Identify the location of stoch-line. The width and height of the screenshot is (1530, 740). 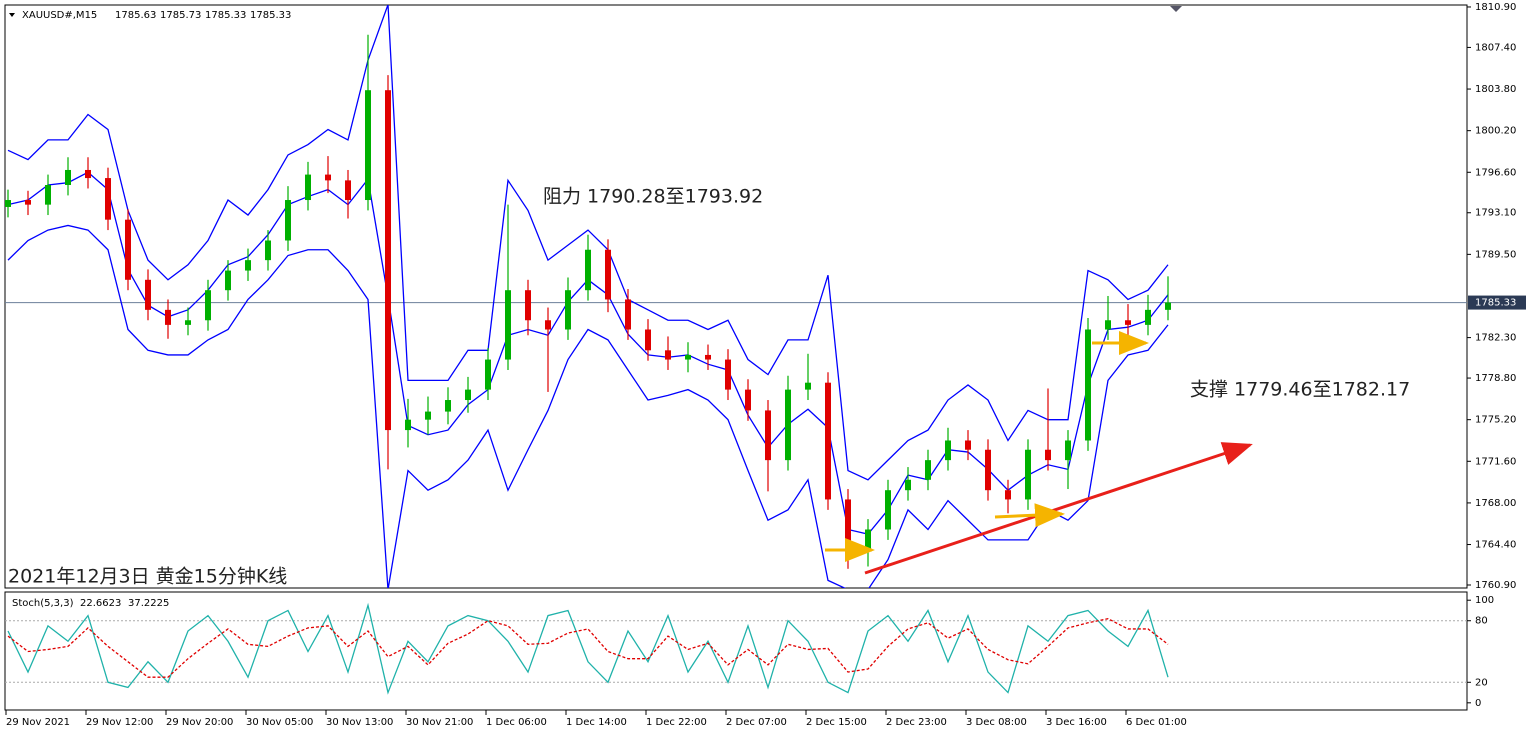
(588, 648).